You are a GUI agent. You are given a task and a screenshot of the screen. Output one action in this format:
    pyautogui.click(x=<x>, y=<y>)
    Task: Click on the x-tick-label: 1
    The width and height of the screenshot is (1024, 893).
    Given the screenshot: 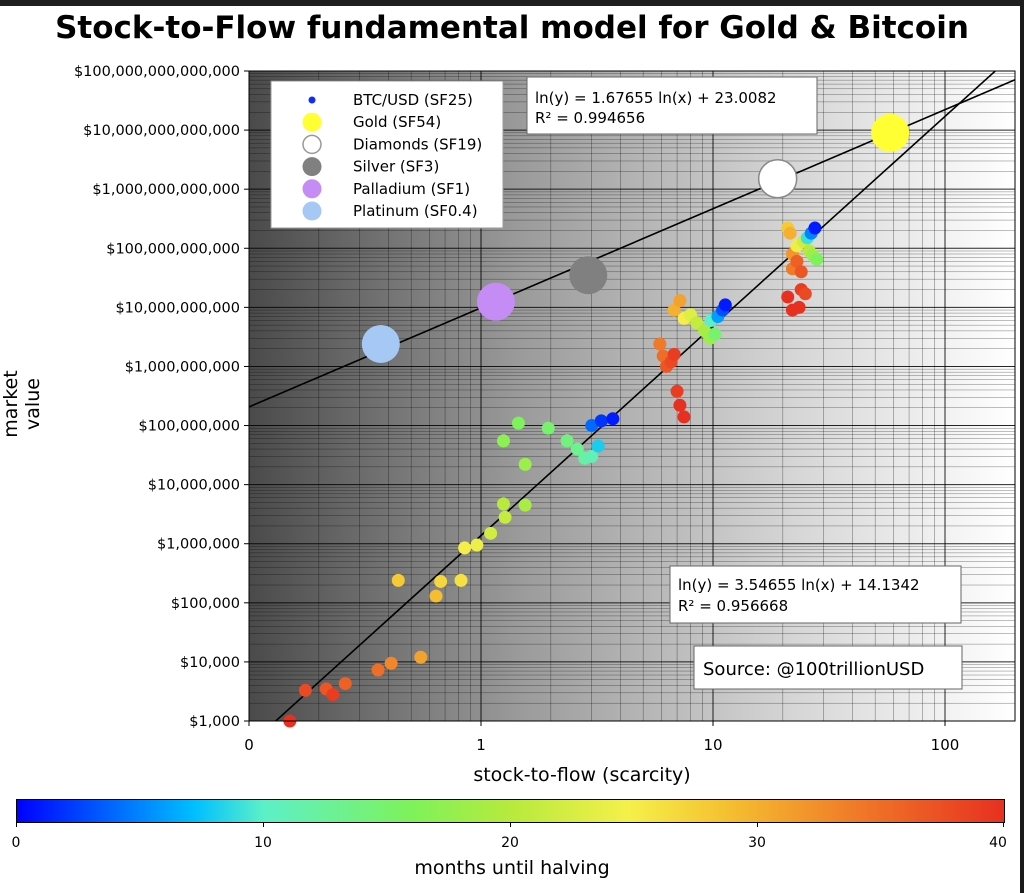 What is the action you would take?
    pyautogui.click(x=481, y=745)
    